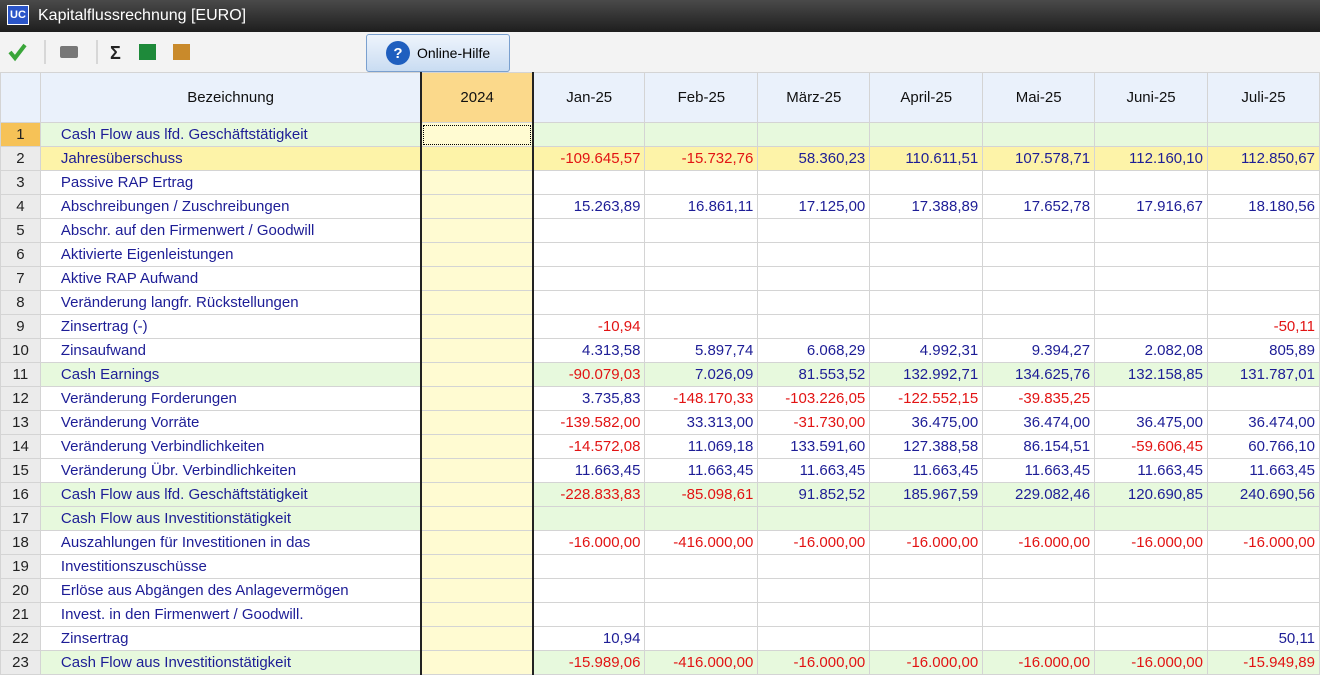 This screenshot has height=685, width=1320. What do you see at coordinates (21, 279) in the screenshot?
I see `row-number: 7` at bounding box center [21, 279].